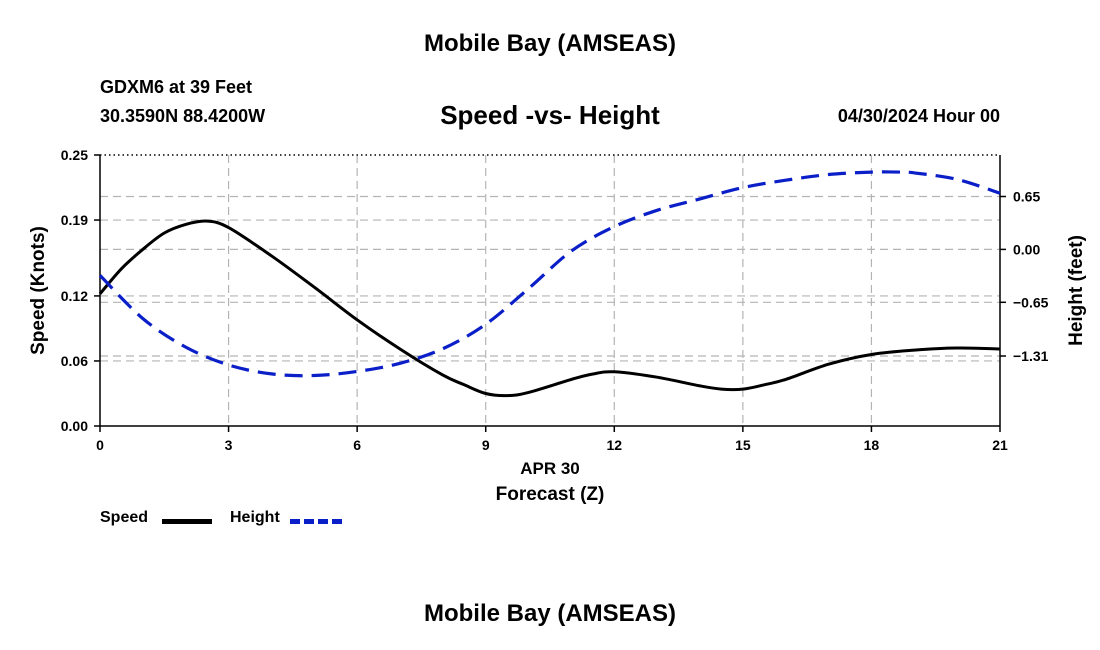 The height and width of the screenshot is (650, 1100). What do you see at coordinates (918, 116) in the screenshot?
I see `forecast-datetime: 04/30/2024 Hour 00` at bounding box center [918, 116].